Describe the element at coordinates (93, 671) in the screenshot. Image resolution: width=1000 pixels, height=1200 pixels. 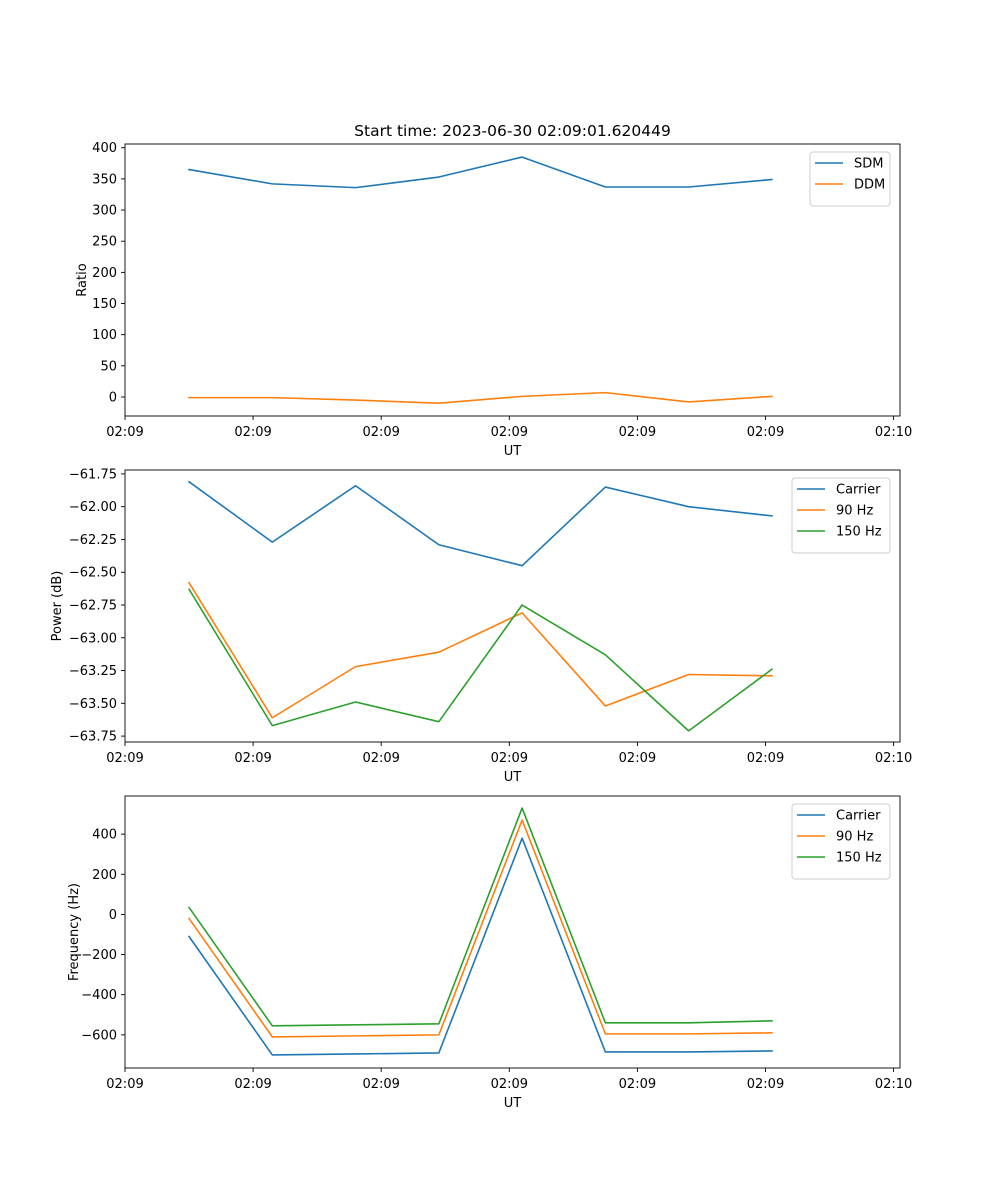
I see `y-tick-label: −63.25` at that location.